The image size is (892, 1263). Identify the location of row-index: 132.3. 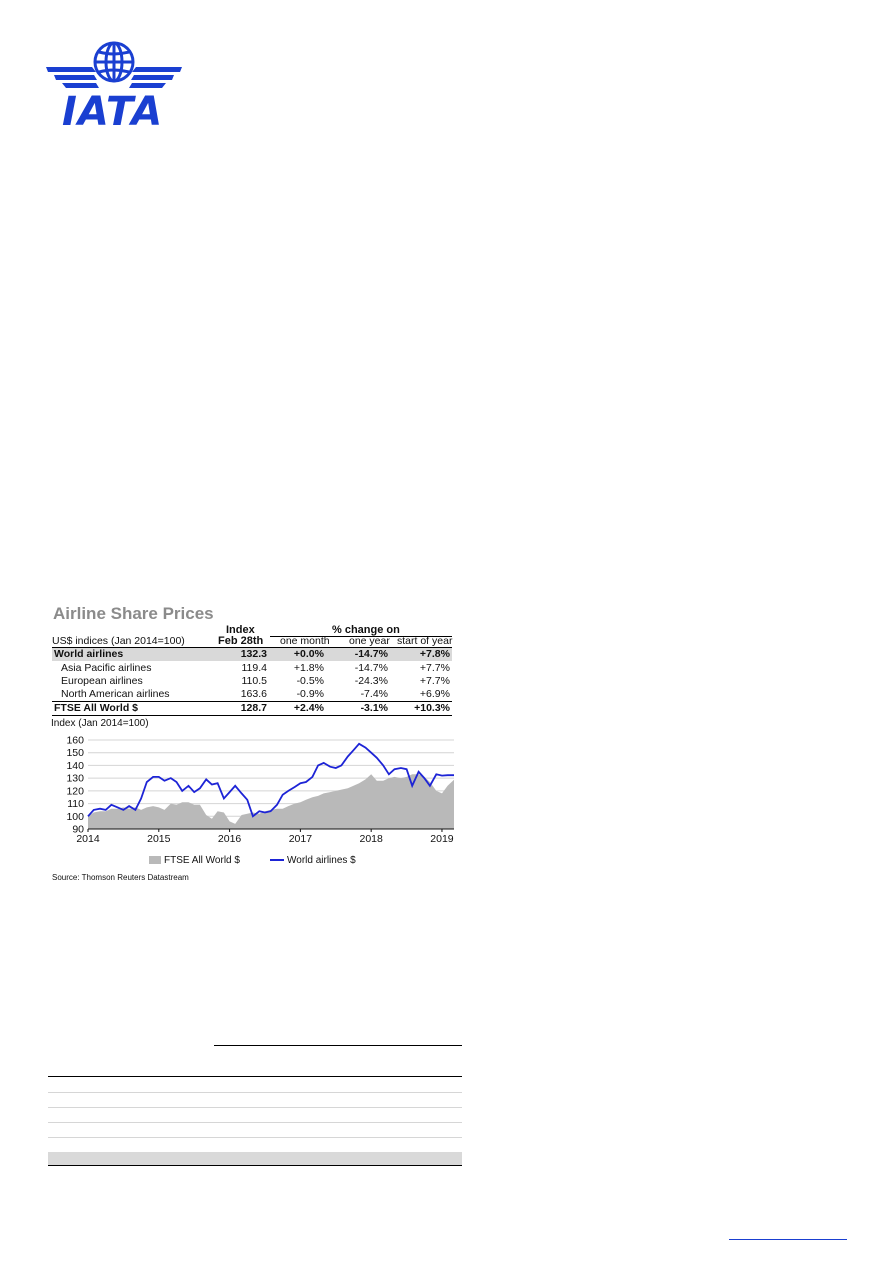
(253, 654).